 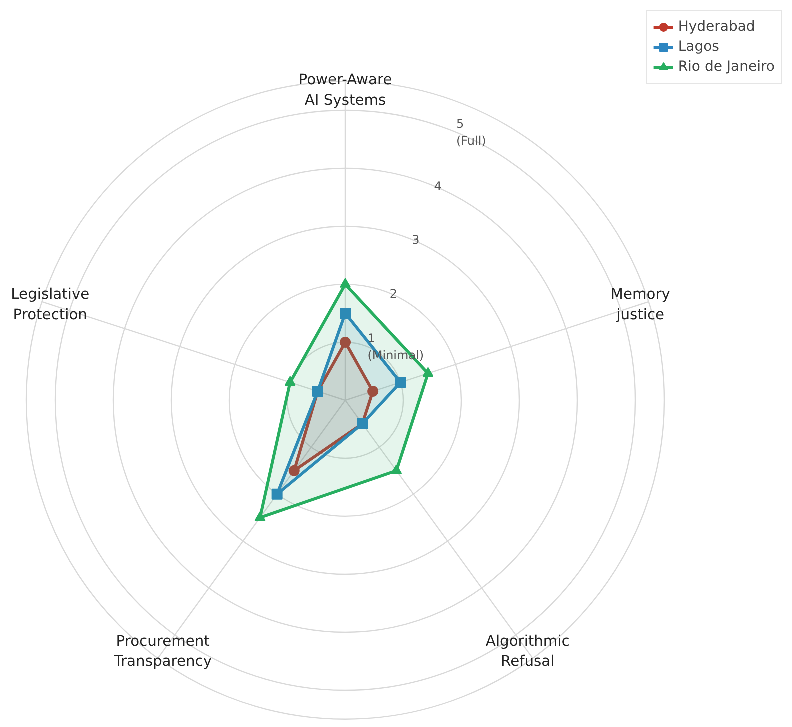 What do you see at coordinates (699, 47) in the screenshot?
I see `legend-label: Lagos` at bounding box center [699, 47].